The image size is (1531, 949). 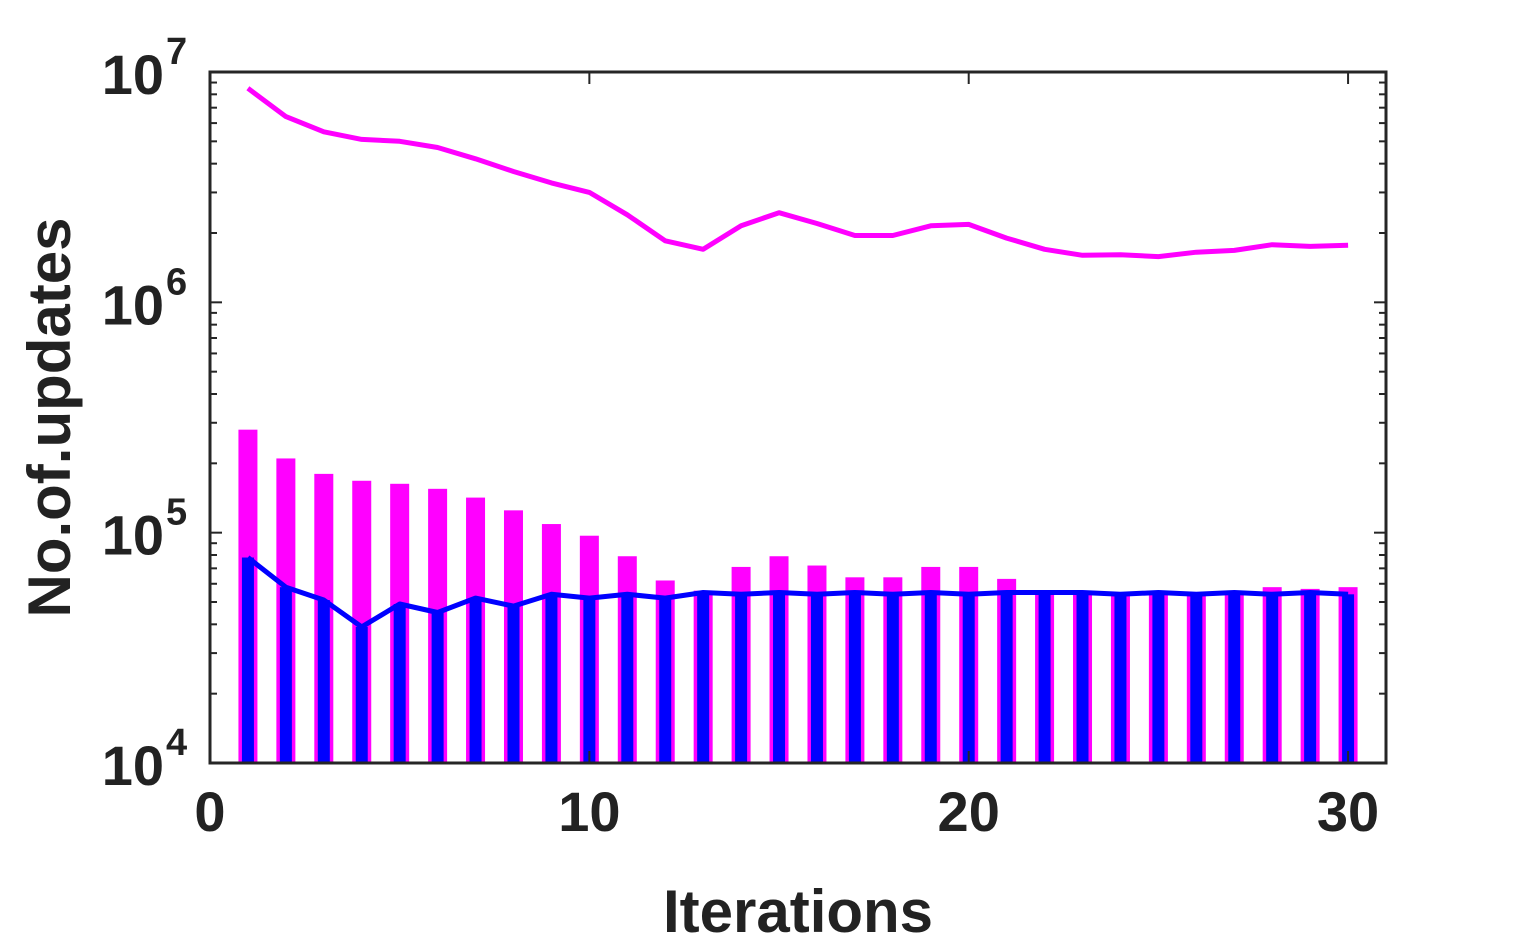 I want to click on y-tick-label-exponent: 5, so click(x=176, y=513).